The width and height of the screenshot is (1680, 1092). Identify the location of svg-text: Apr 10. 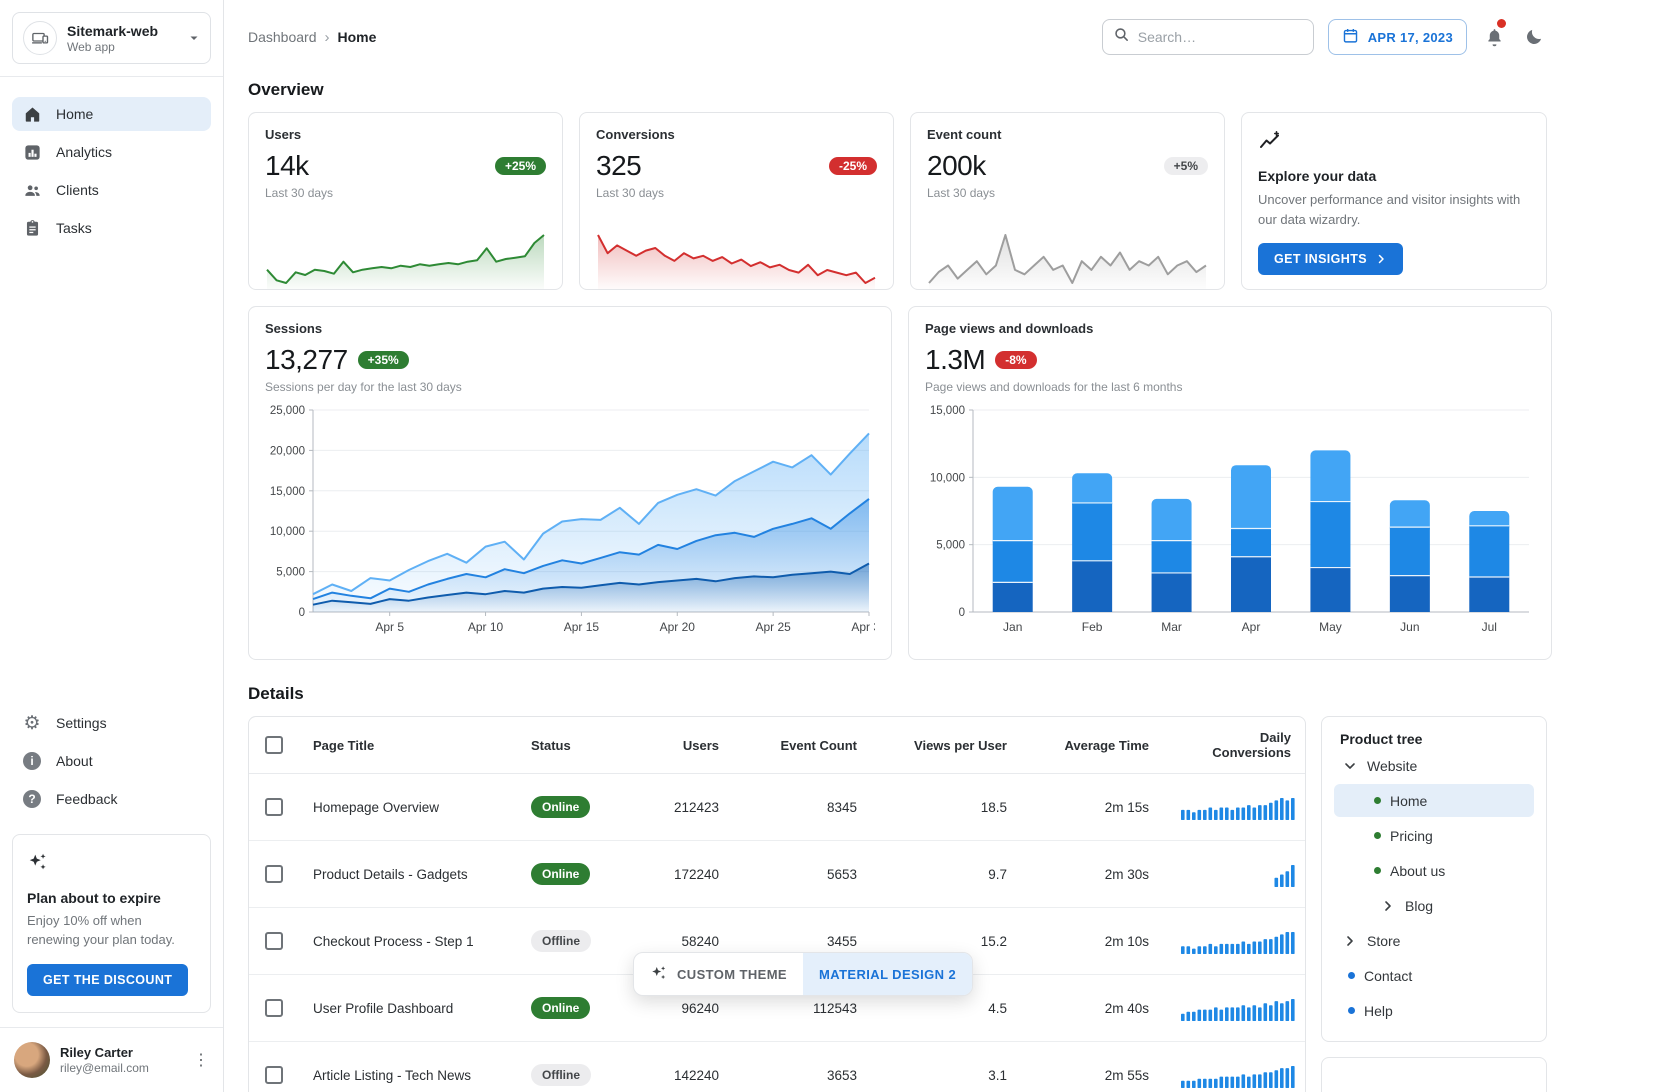
(486, 627).